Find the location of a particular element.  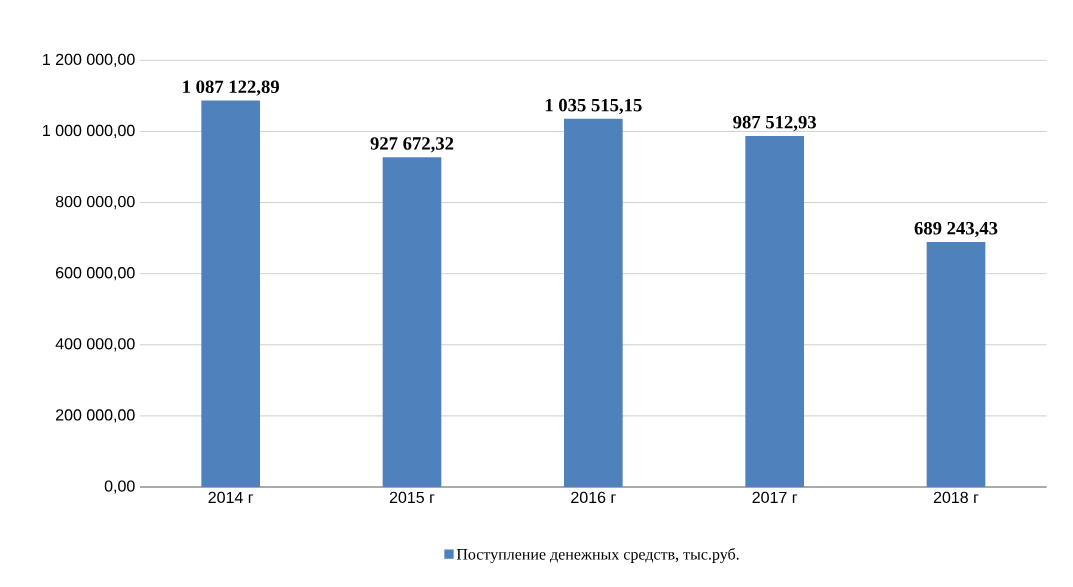

y-tick-label: 200 000,00 is located at coordinates (95, 416).